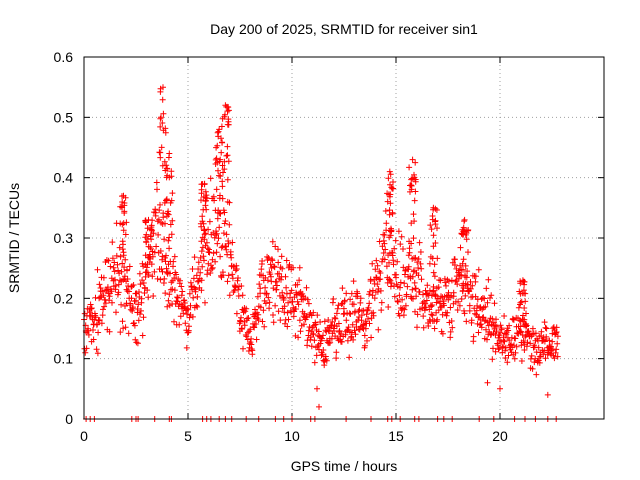  Describe the element at coordinates (396, 436) in the screenshot. I see `x-tick-label: 15` at that location.